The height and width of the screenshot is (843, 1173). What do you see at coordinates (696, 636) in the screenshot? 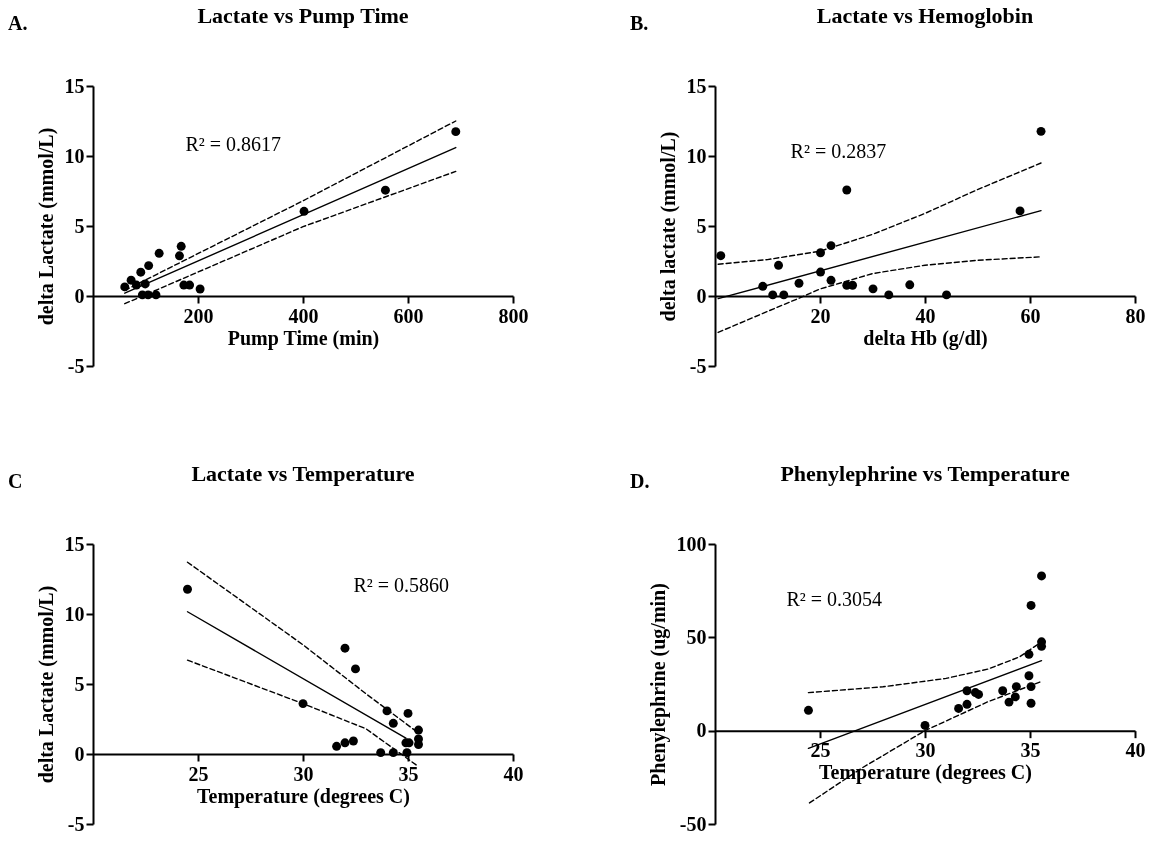
I see `y-tick-label: 50` at bounding box center [696, 636].